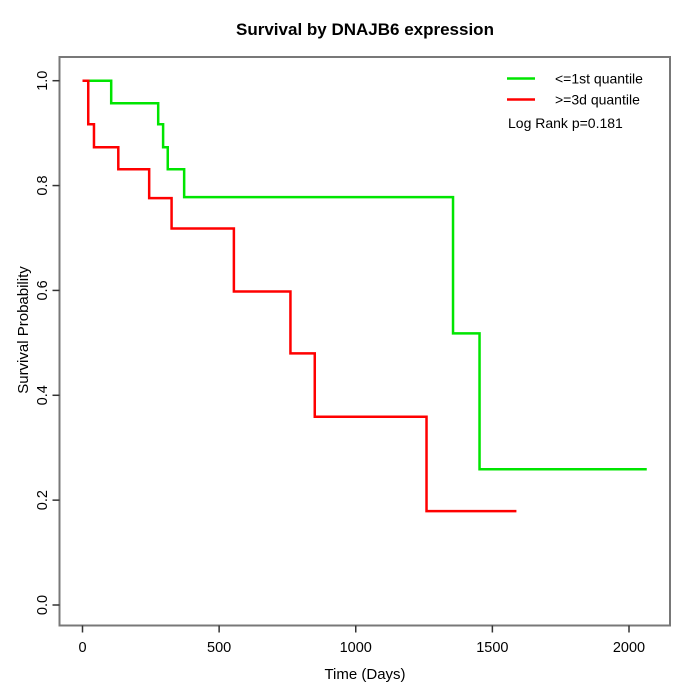 Image resolution: width=700 pixels, height=700 pixels. I want to click on x-tick-label: 1500, so click(492, 648).